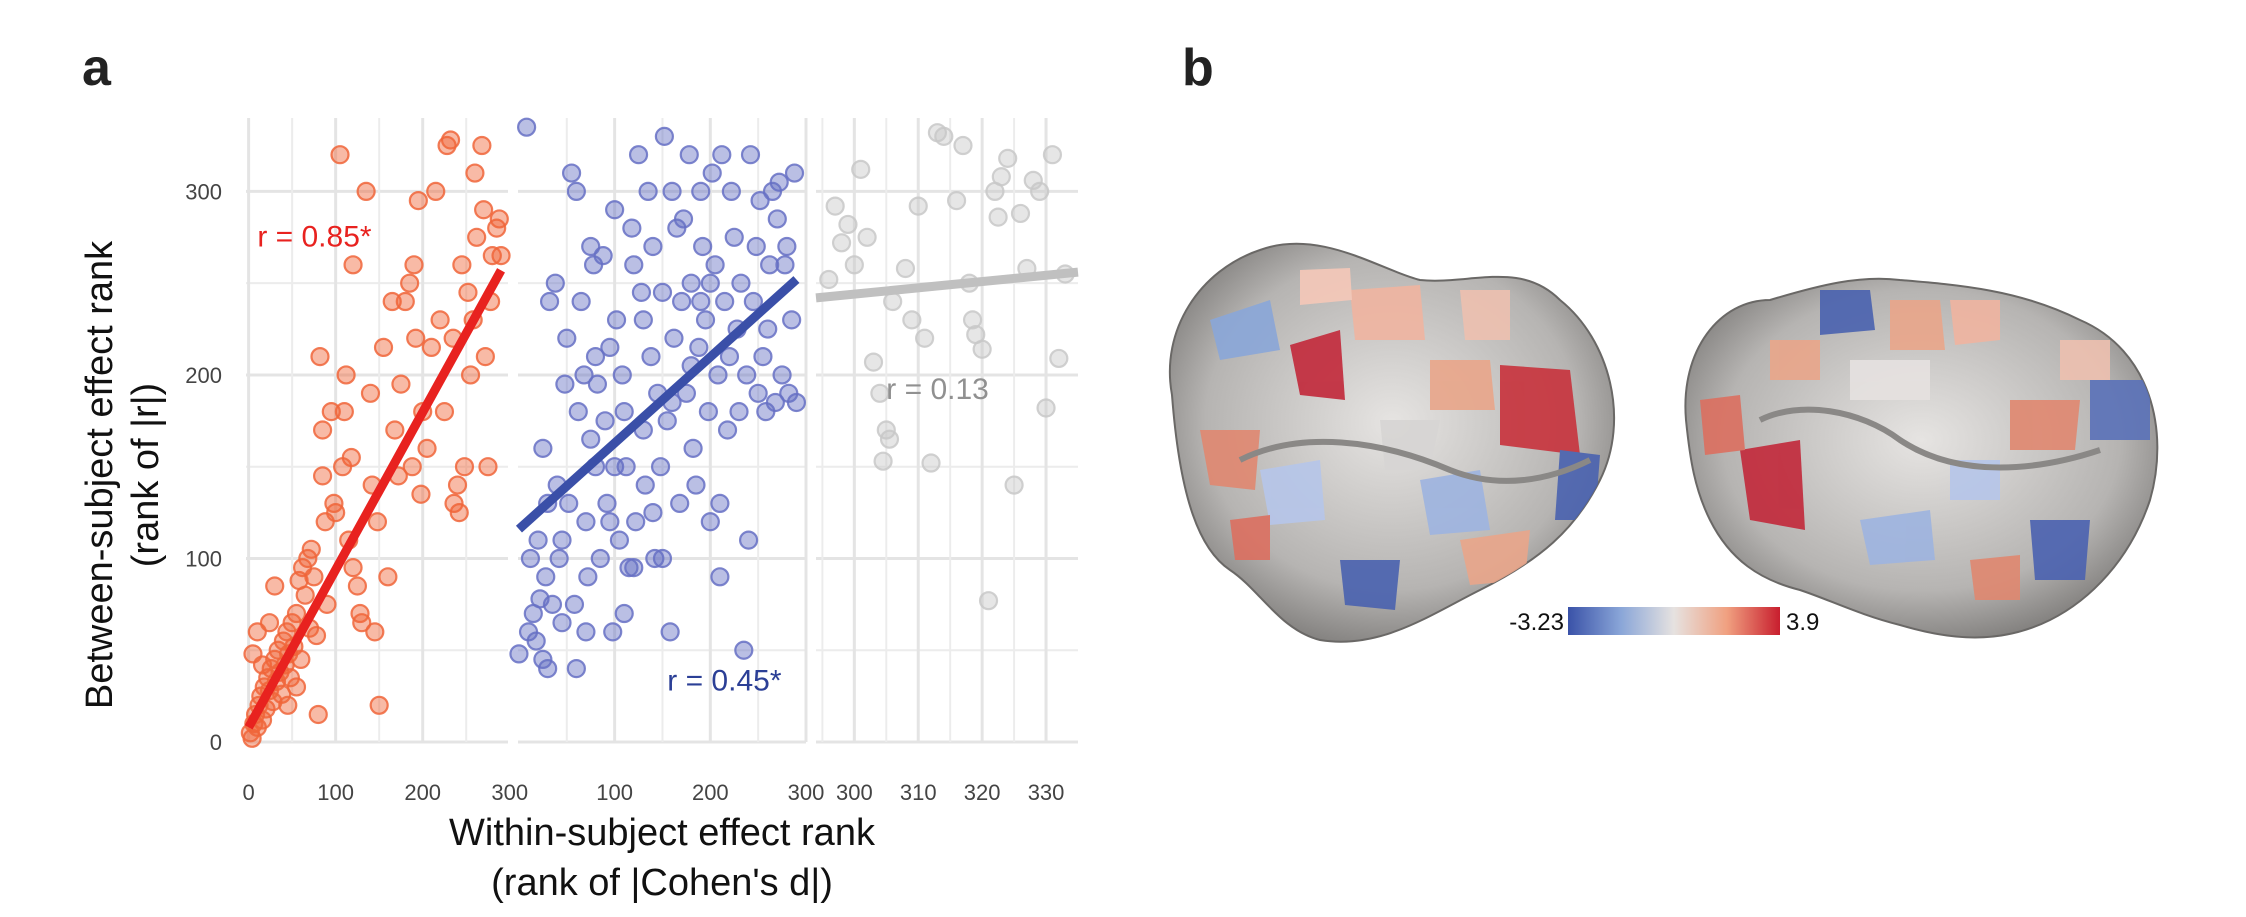 The image size is (2246, 917). What do you see at coordinates (854, 792) in the screenshot?
I see `x-tick-label: 300` at bounding box center [854, 792].